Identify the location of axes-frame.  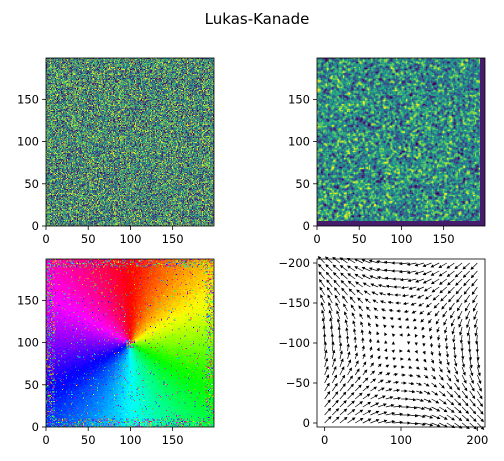
(401, 142).